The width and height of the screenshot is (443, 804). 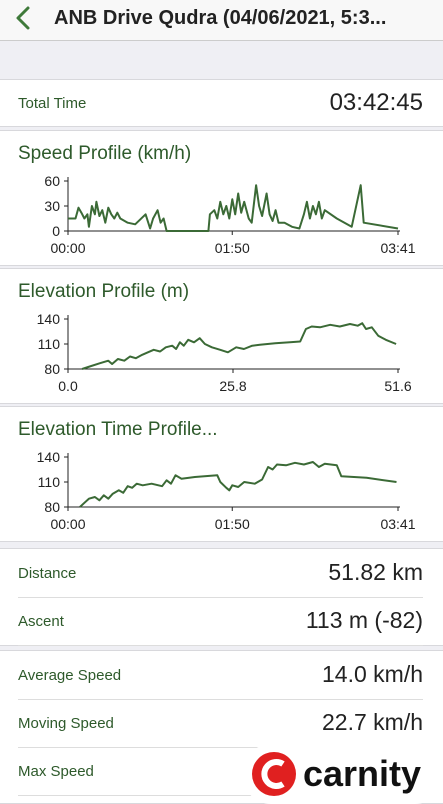 I want to click on stat-label: Distance, so click(x=47, y=573).